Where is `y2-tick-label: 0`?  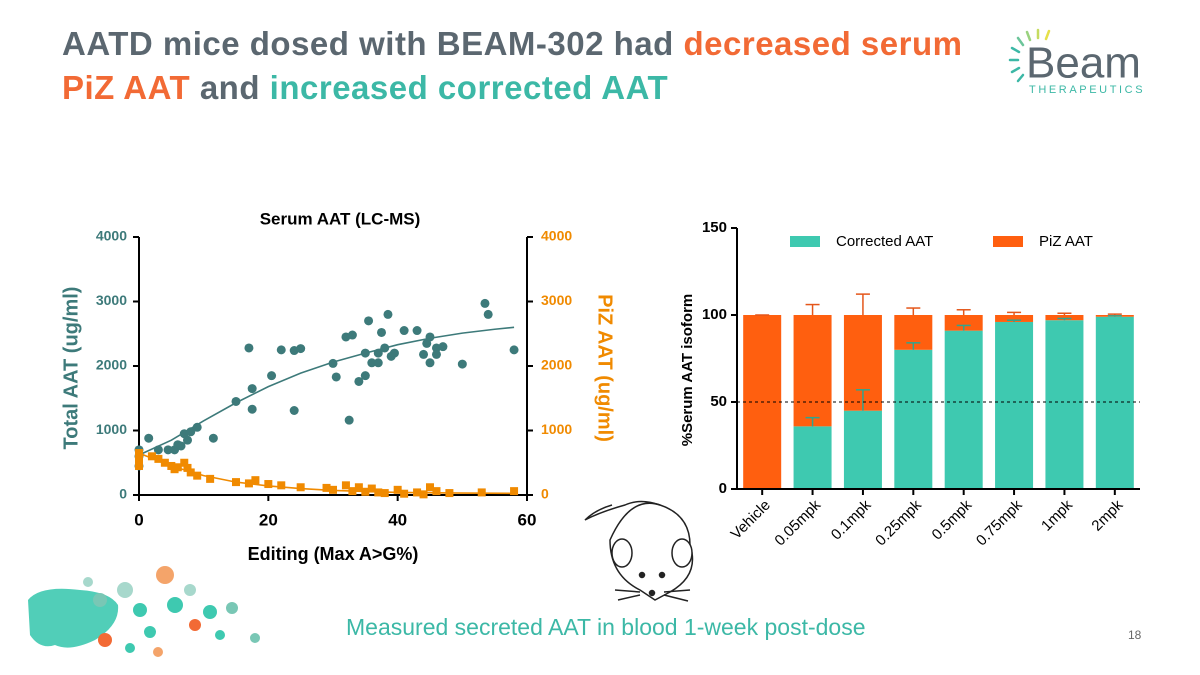 y2-tick-label: 0 is located at coordinates (545, 494).